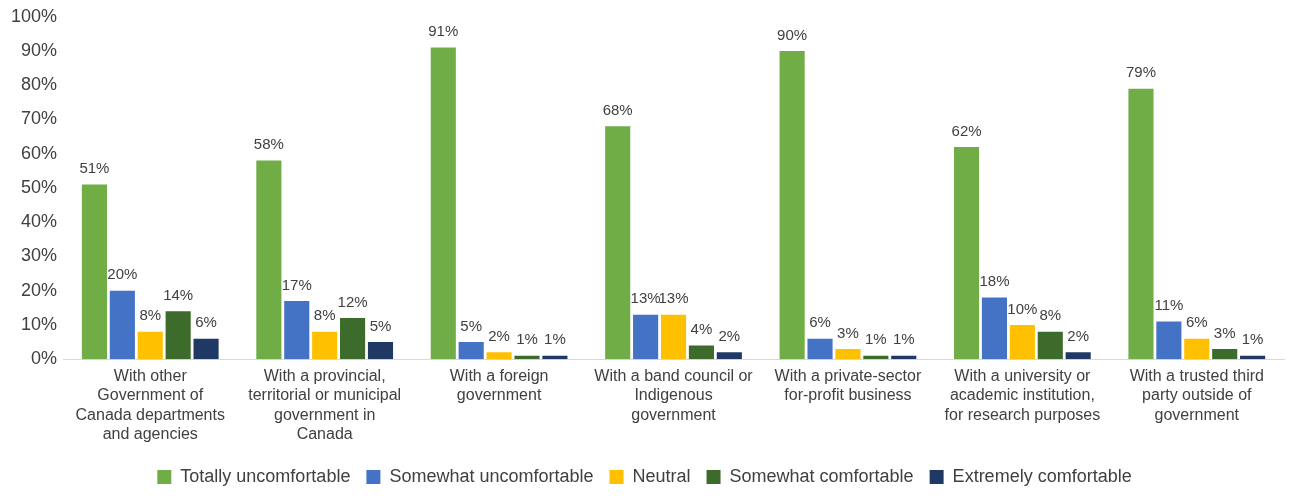 This screenshot has width=1294, height=496. I want to click on legend-label: Somewhat uncomfortable, so click(491, 475).